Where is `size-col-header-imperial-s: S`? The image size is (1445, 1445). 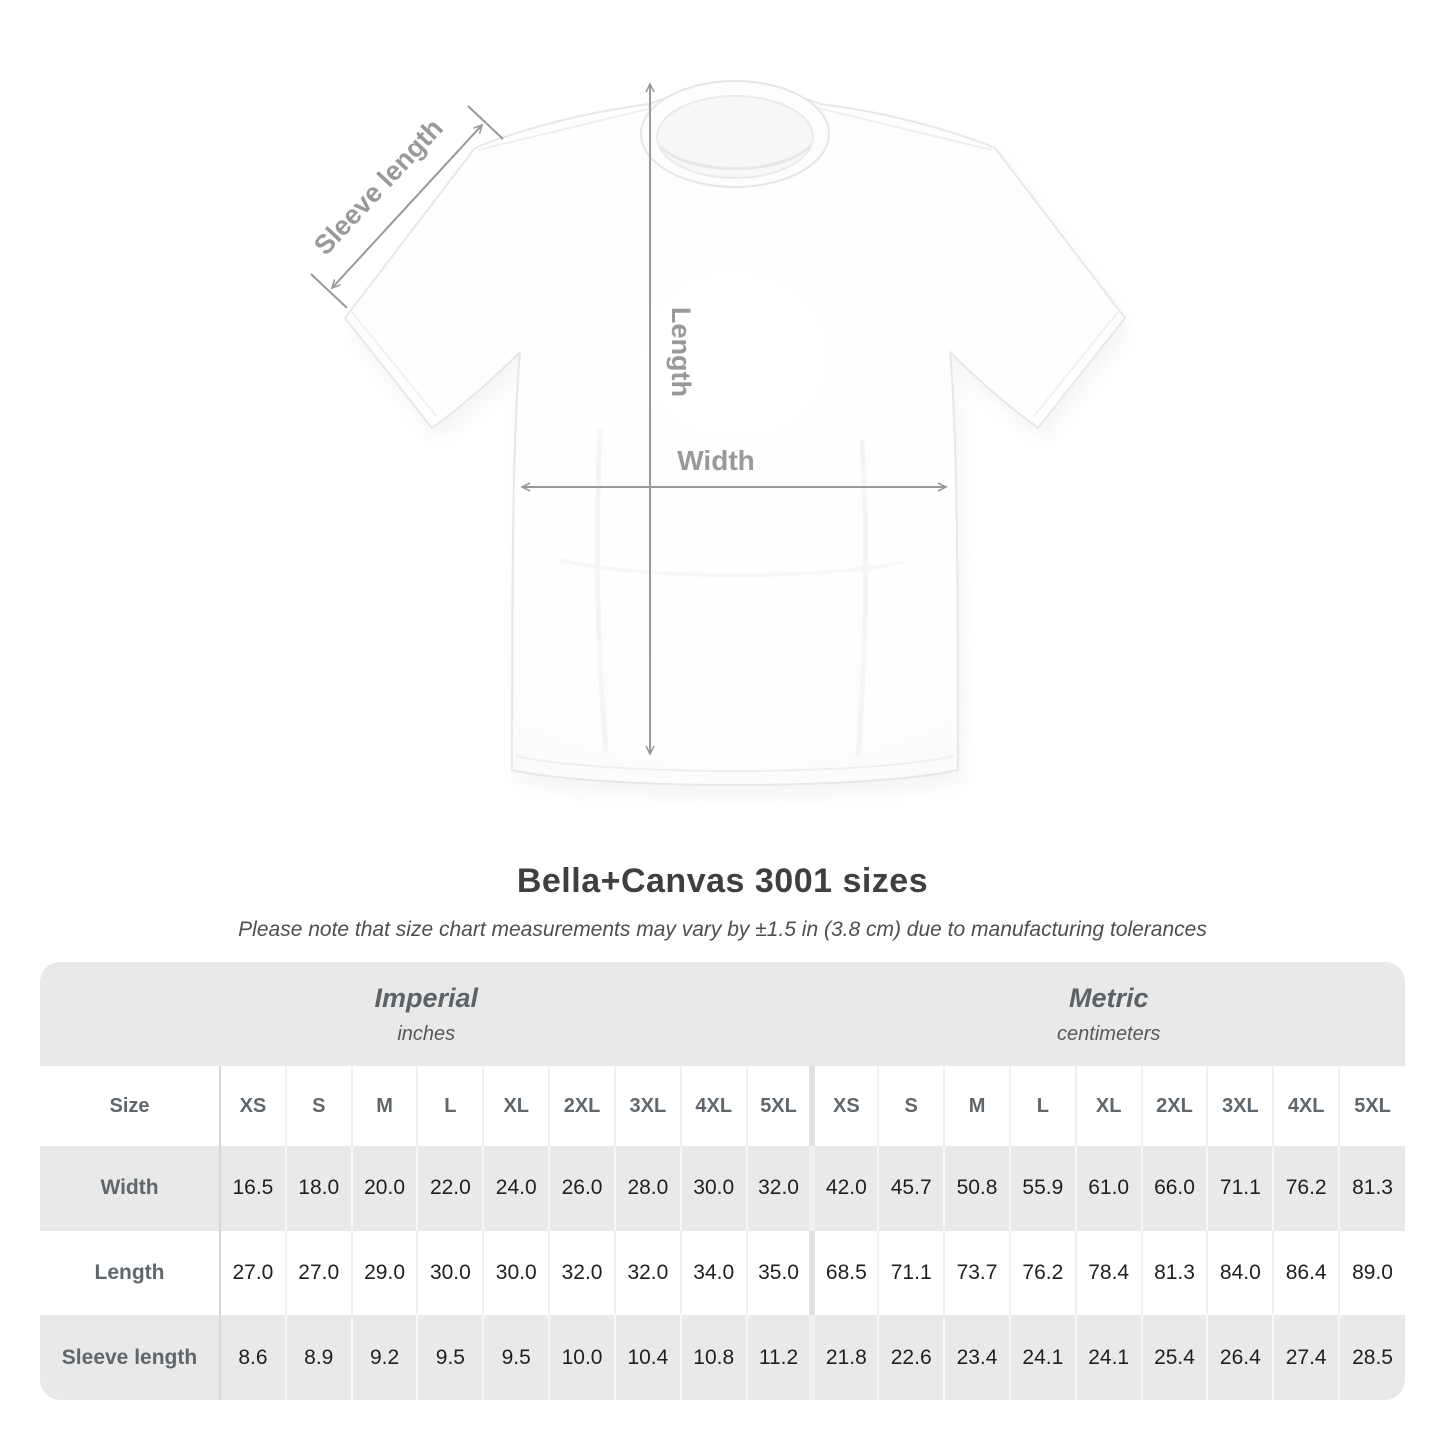
size-col-header-imperial-s: S is located at coordinates (318, 1106).